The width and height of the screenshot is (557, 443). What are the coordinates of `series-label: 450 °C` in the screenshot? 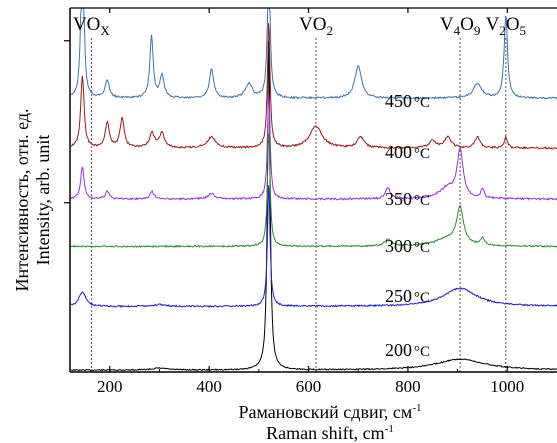 It's located at (407, 101).